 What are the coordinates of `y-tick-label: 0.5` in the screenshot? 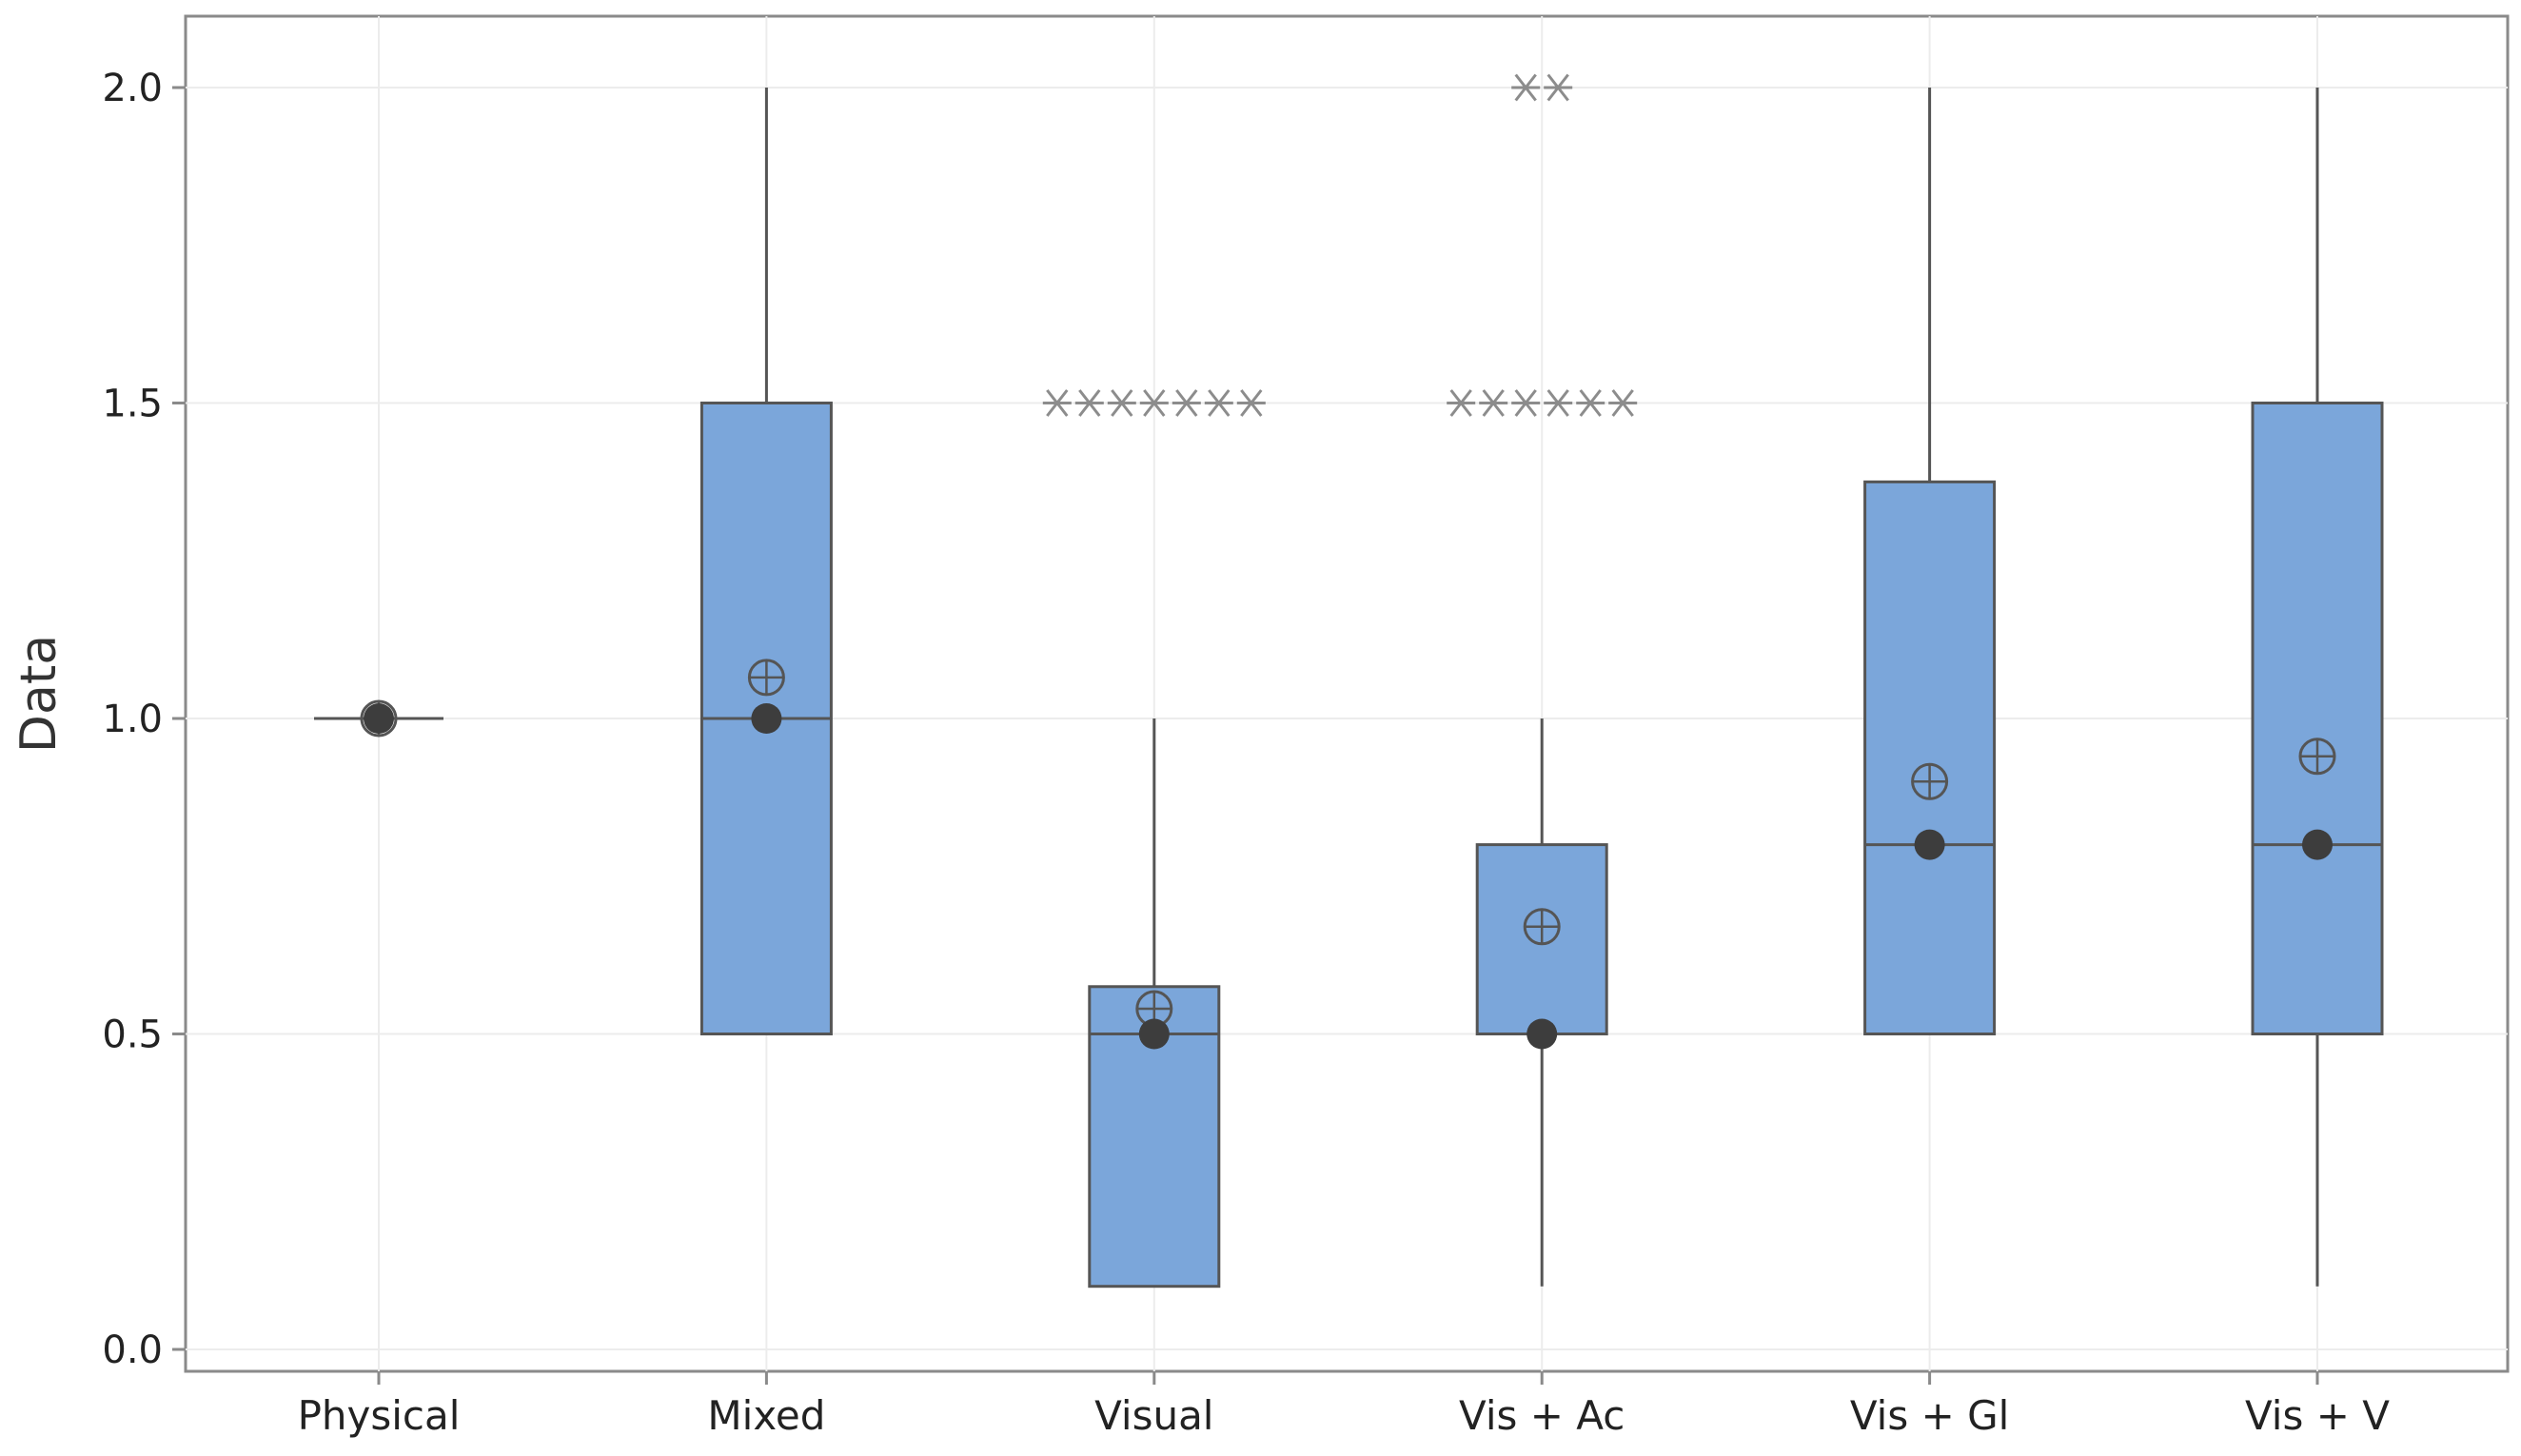 It's located at (132, 1035).